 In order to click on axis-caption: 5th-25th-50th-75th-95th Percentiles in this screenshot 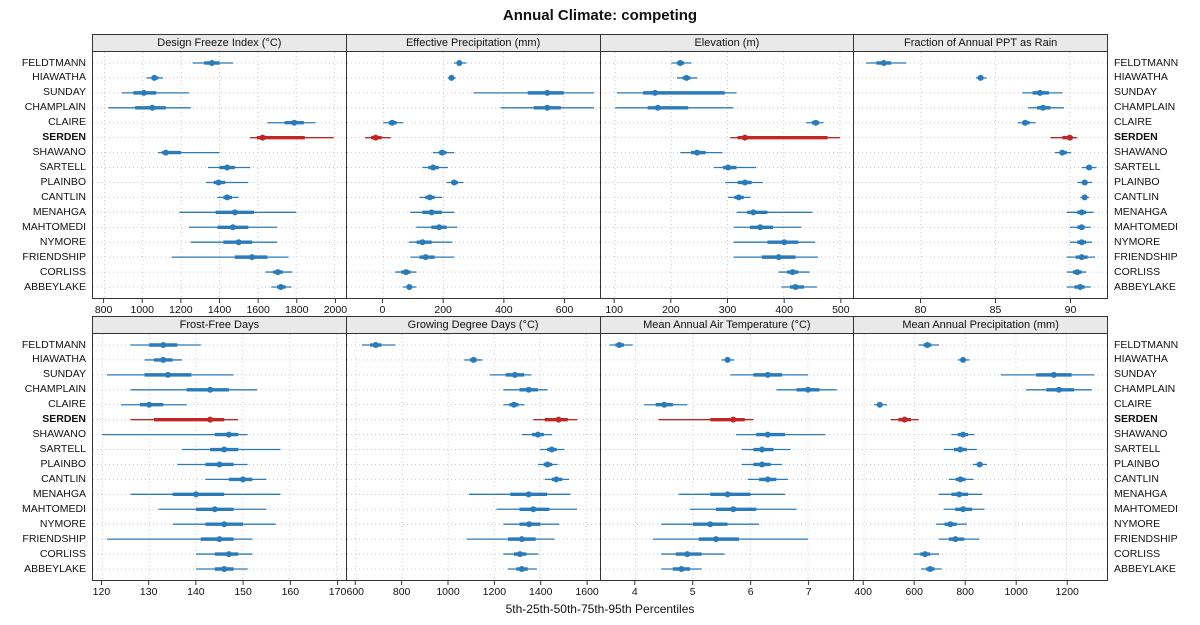, I will do `click(600, 609)`.